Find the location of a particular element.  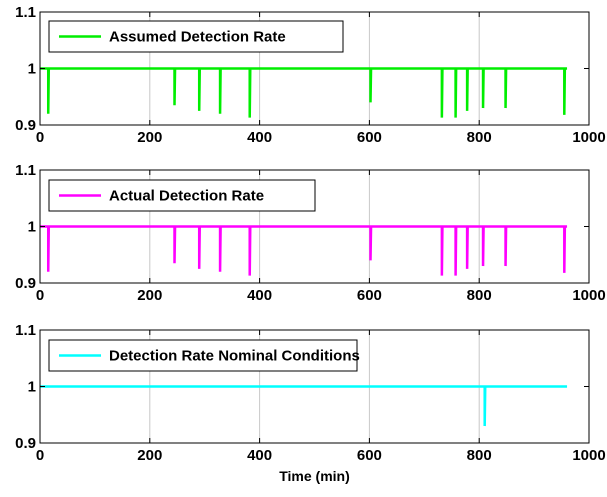

x-axis-label: Time (min) is located at coordinates (314, 476).